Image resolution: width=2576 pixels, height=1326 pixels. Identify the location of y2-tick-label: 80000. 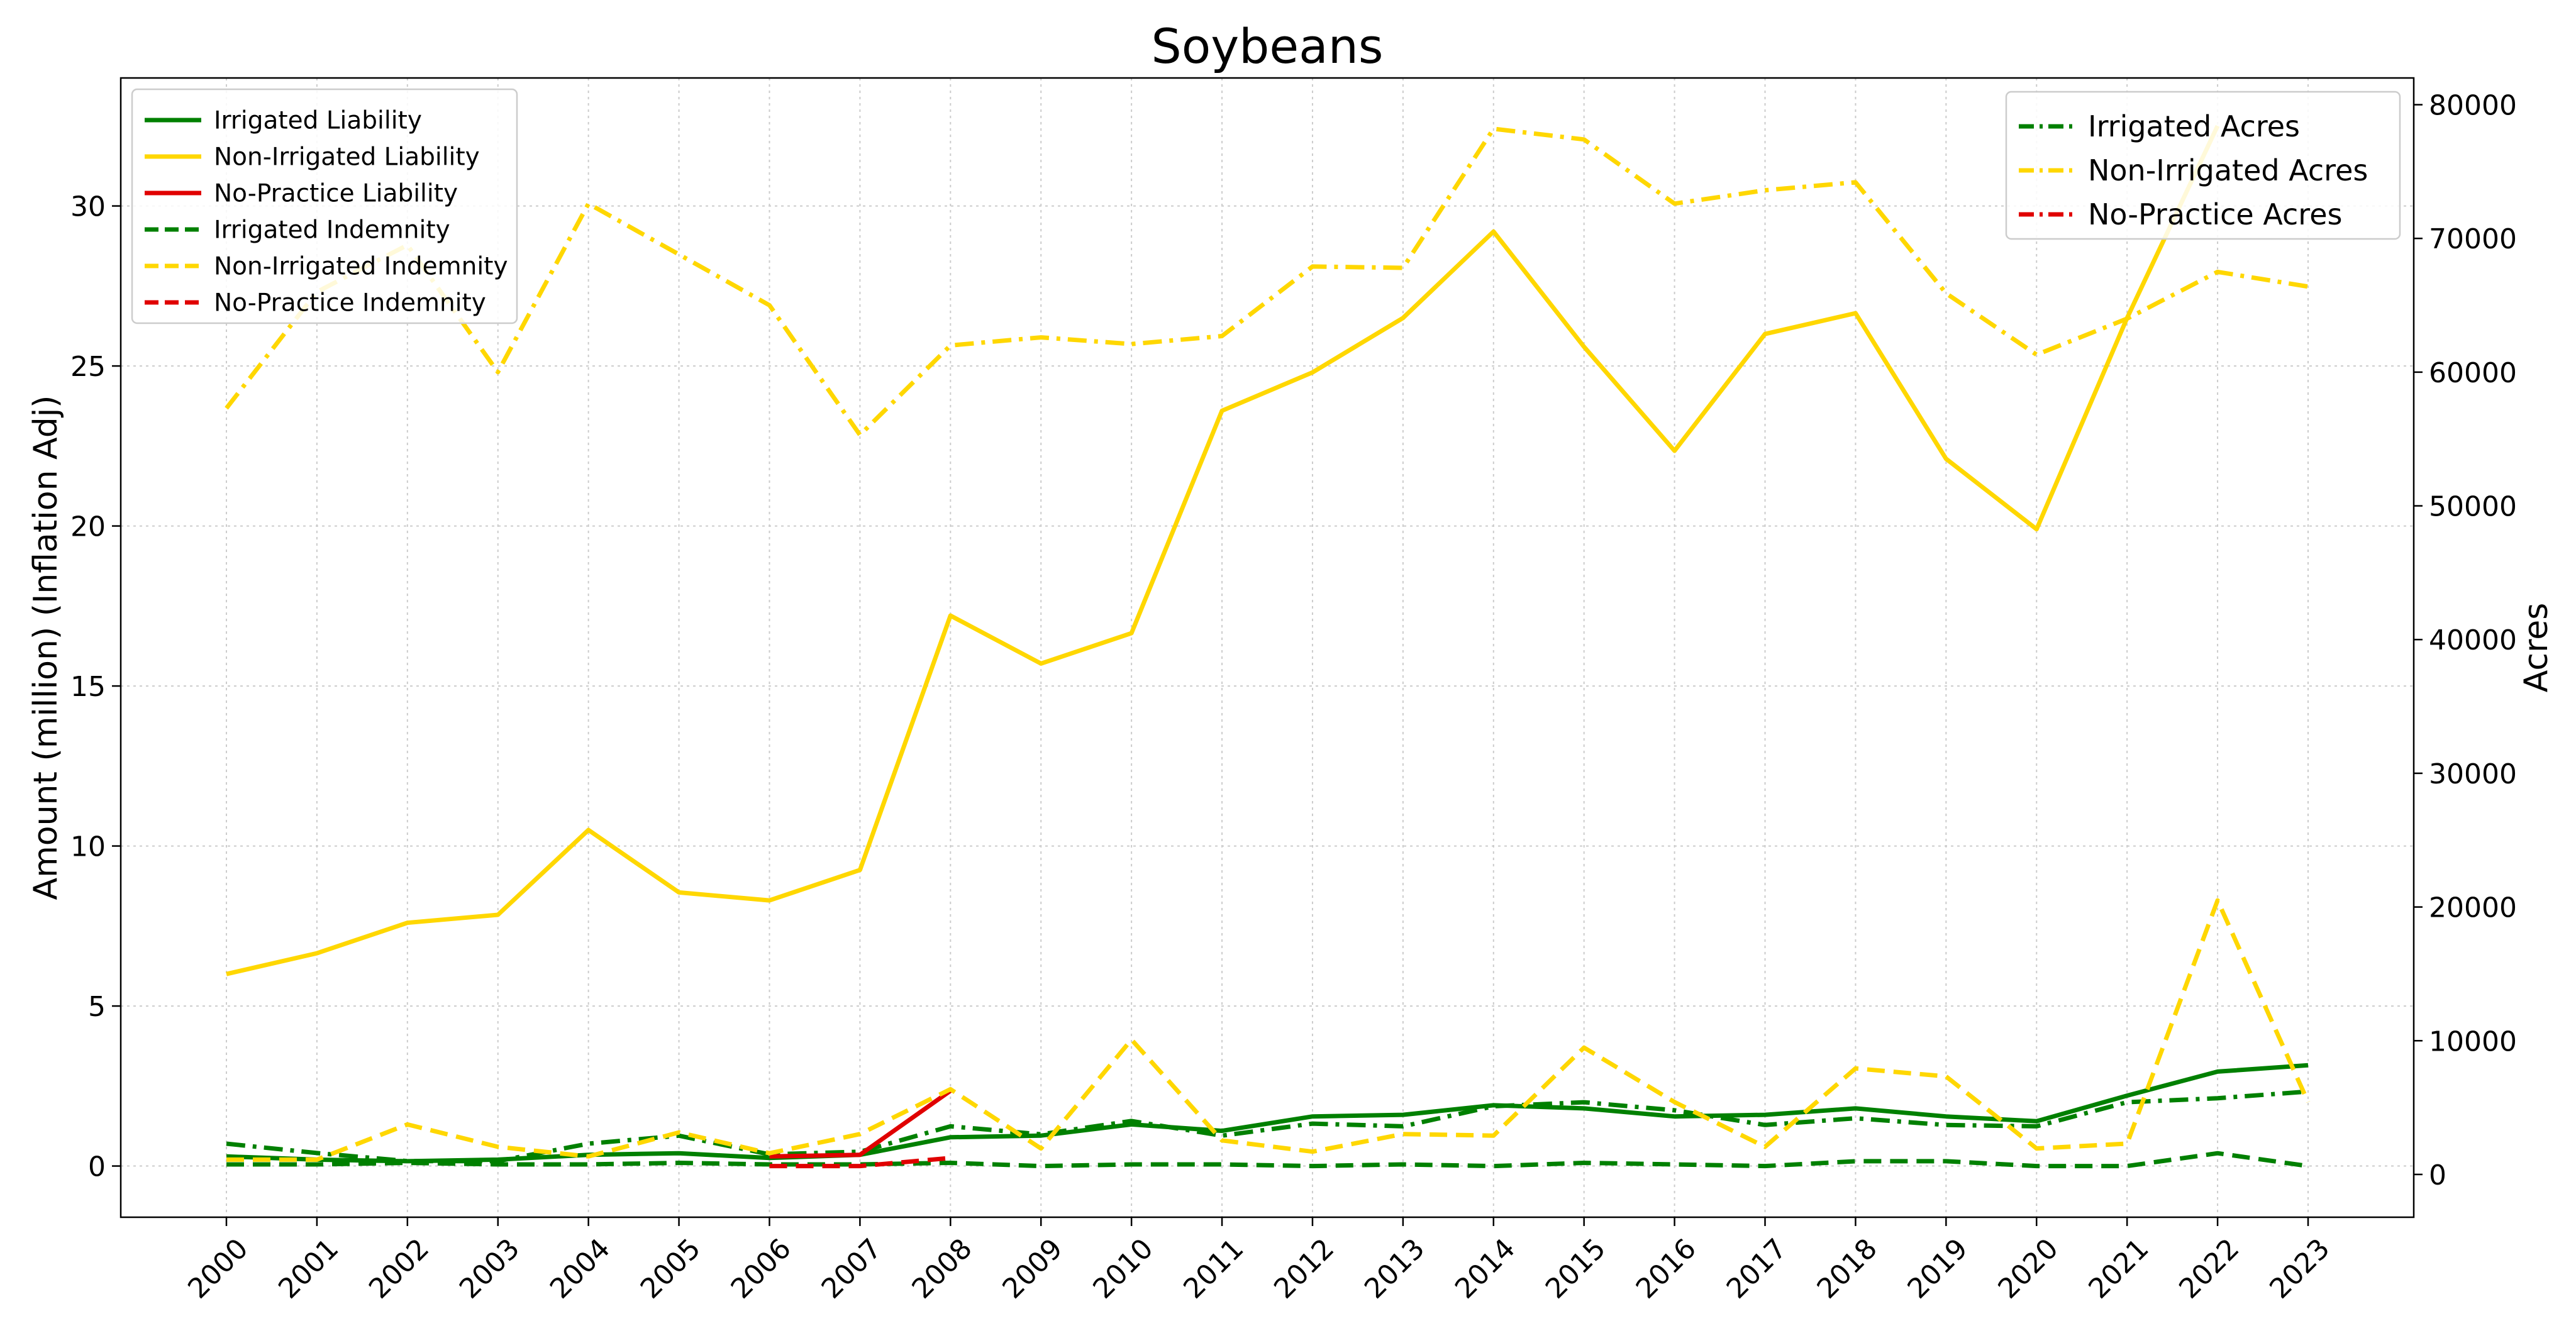
(2473, 106).